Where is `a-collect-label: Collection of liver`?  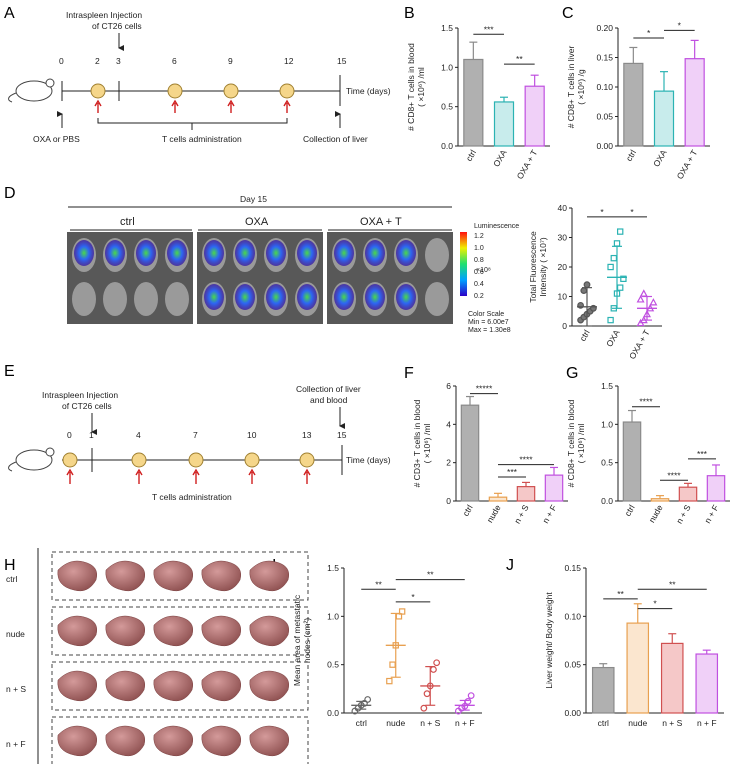
a-collect-label: Collection of liver is located at coordinates (335, 139).